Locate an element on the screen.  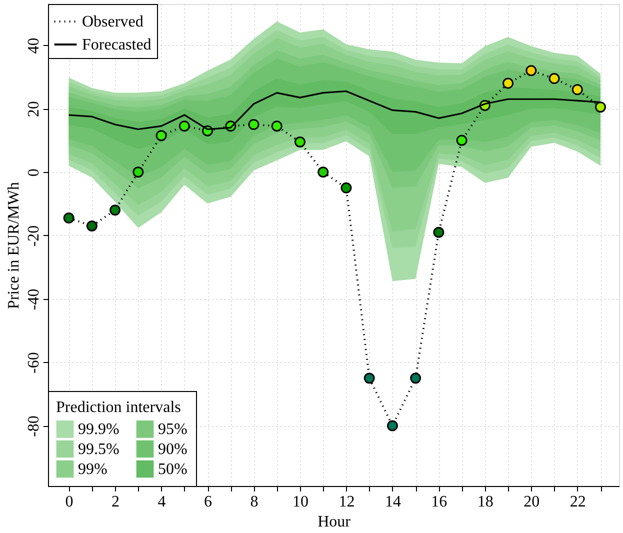
x-tick-label: 12 is located at coordinates (346, 502).